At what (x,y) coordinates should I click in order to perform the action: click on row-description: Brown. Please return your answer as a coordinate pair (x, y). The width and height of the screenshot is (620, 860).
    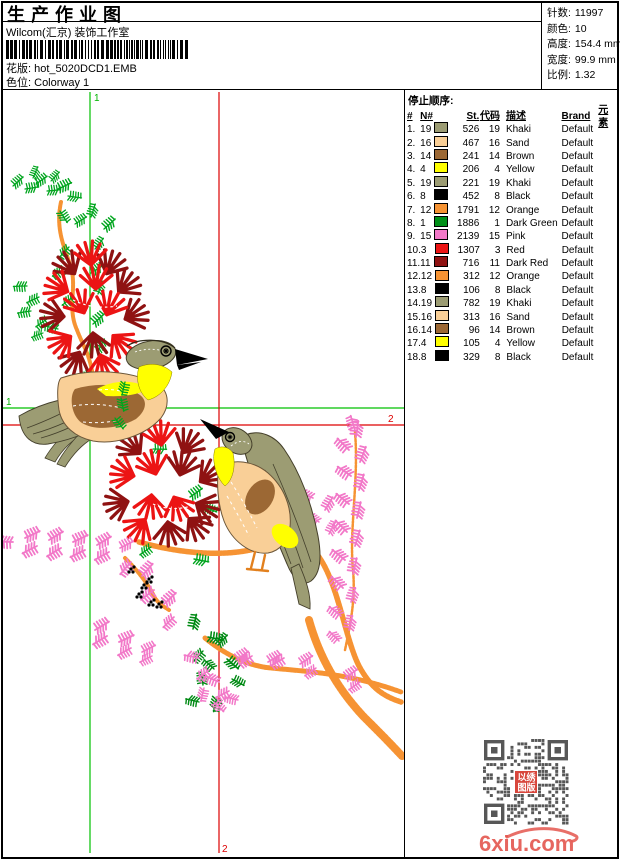
    Looking at the image, I should click on (520, 331).